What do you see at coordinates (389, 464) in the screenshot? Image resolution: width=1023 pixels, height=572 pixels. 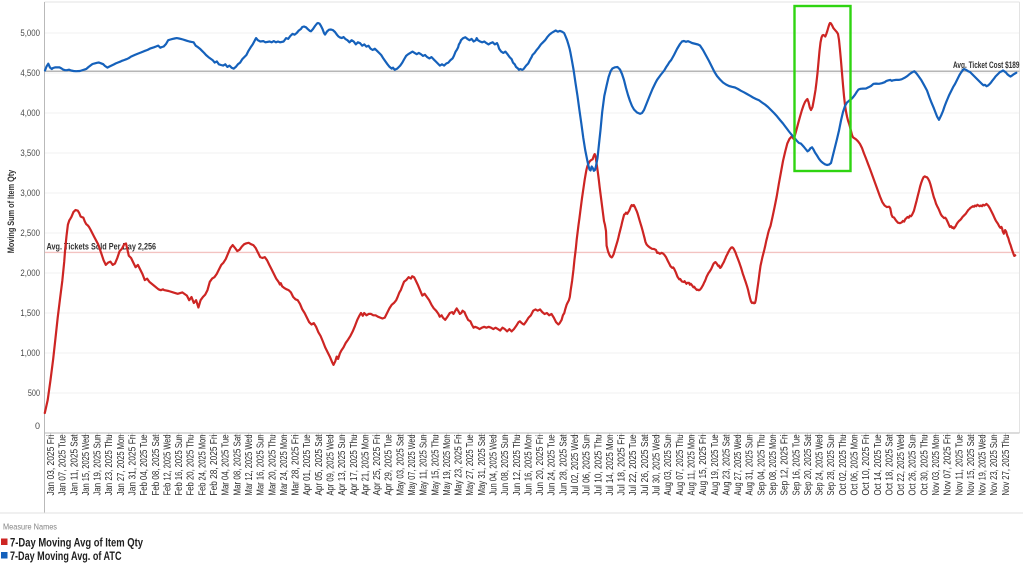 I see `svg-text: Apr 29, 2025 Tue` at bounding box center [389, 464].